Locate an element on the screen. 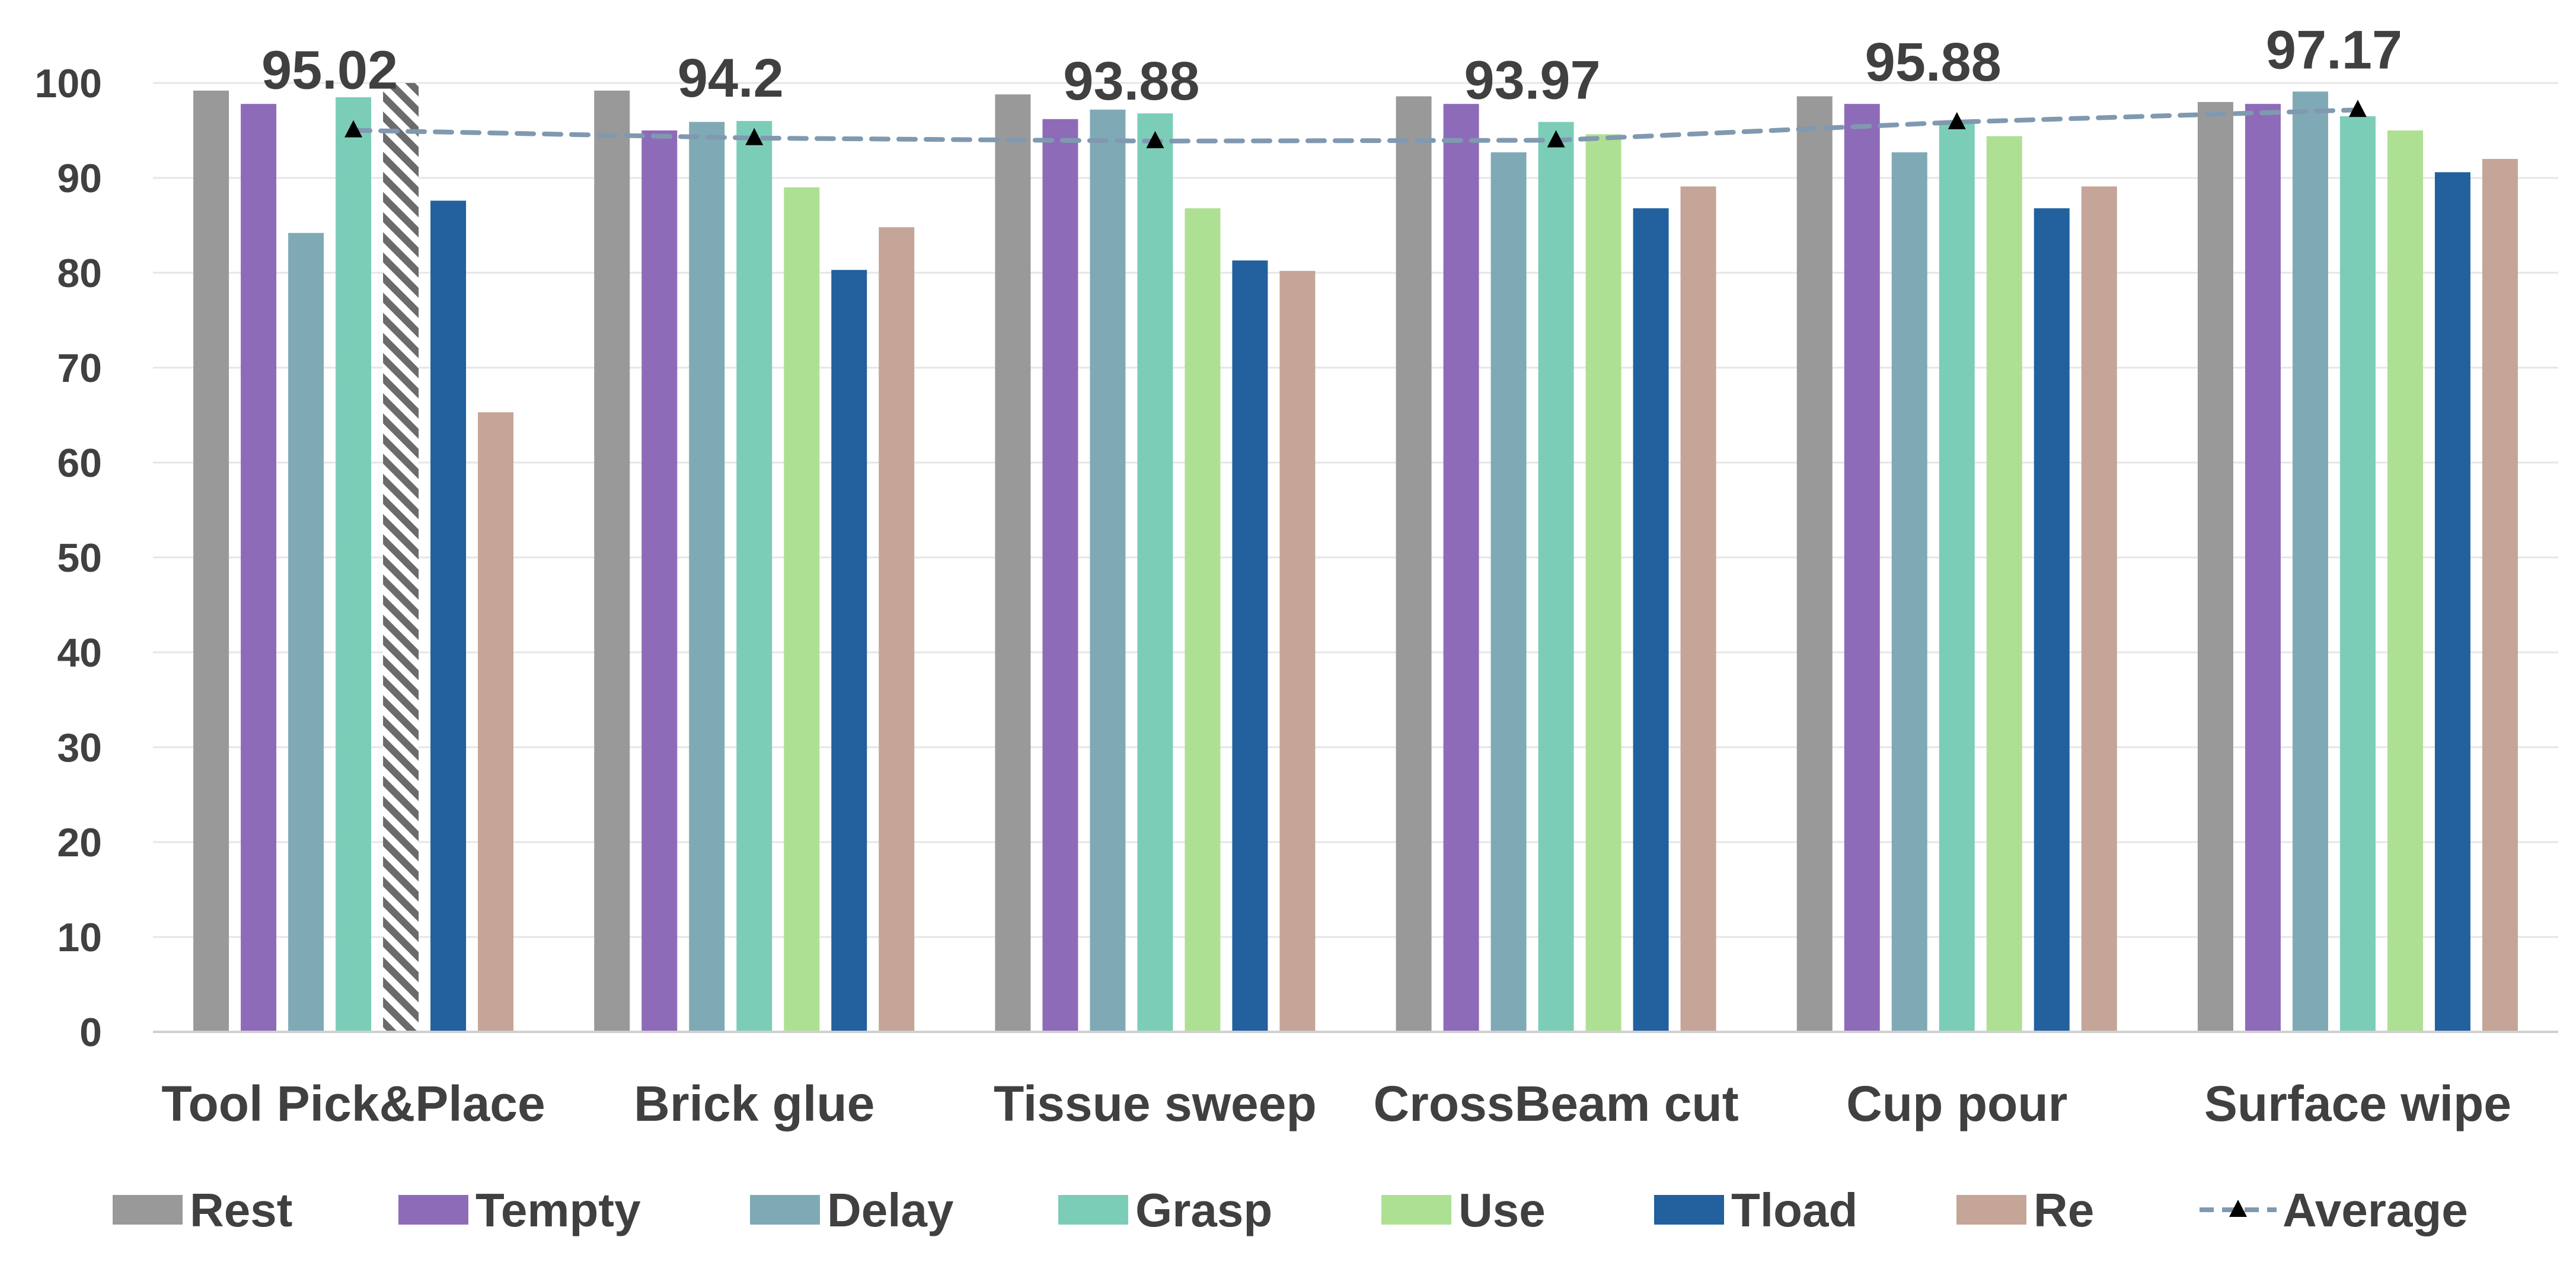 The image size is (2576, 1275). y-tick-label: 10 is located at coordinates (79, 938).